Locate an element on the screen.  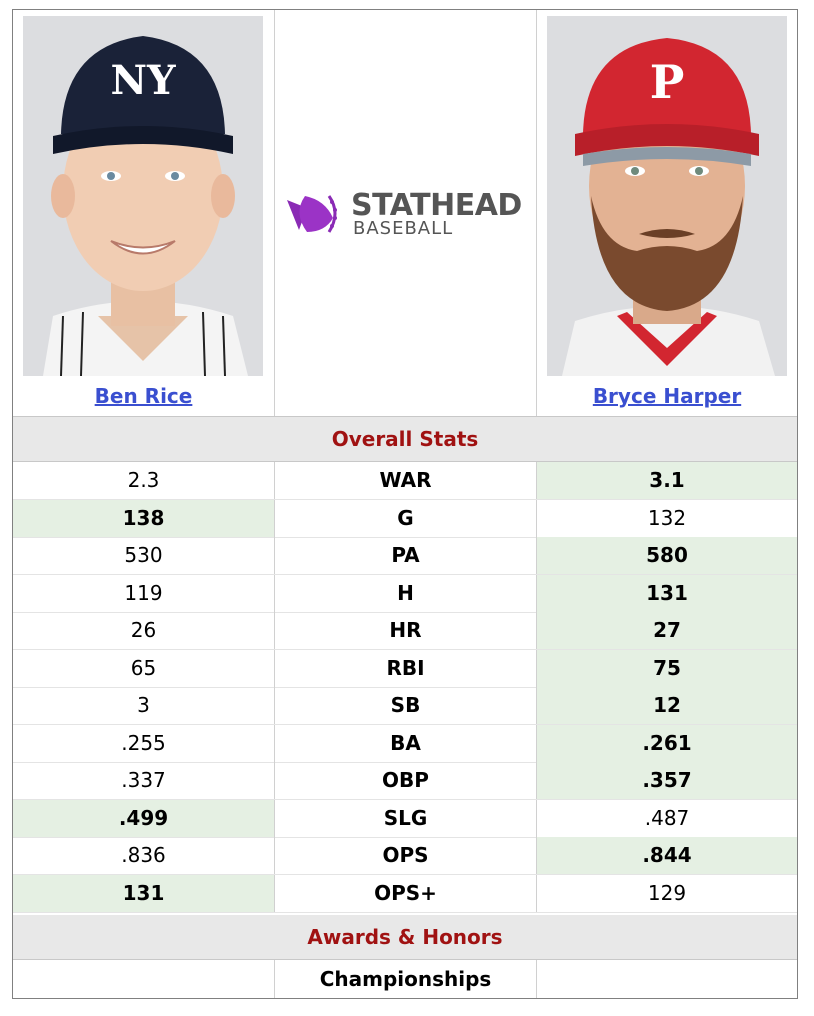
stat-row: 138 G 132 is located at coordinates (405, 519).